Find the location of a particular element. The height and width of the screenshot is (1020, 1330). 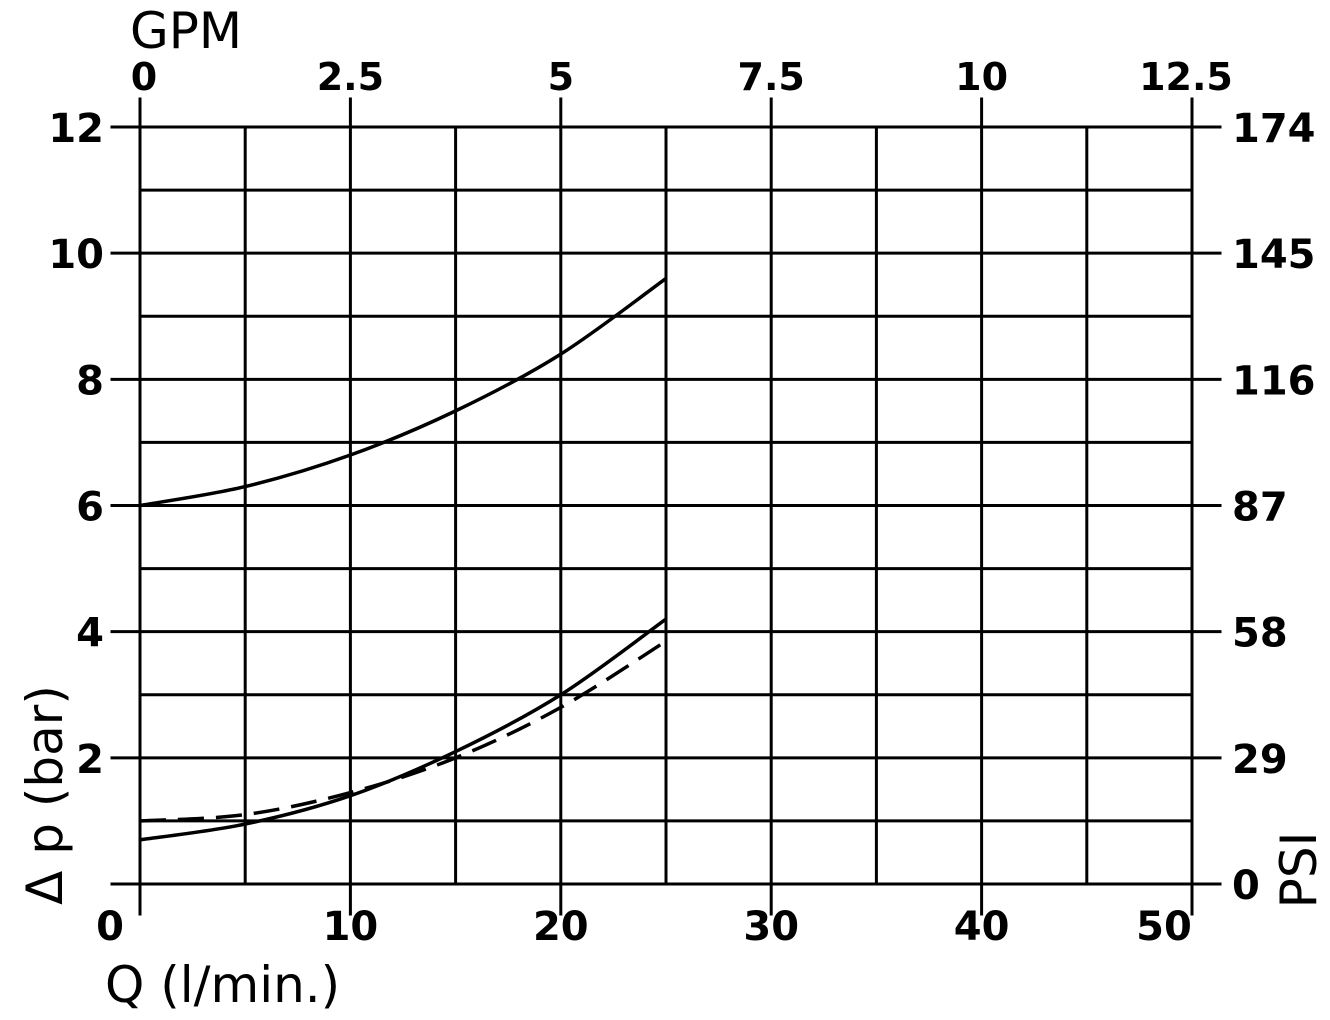

x-tick-label: 30 is located at coordinates (771, 927).